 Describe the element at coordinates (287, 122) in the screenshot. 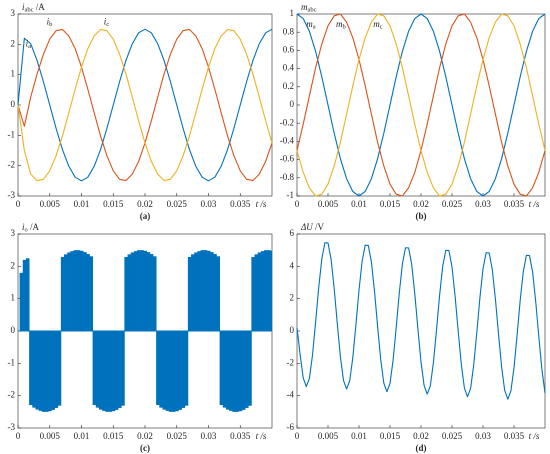

I see `y-tick-label: -0.2` at that location.